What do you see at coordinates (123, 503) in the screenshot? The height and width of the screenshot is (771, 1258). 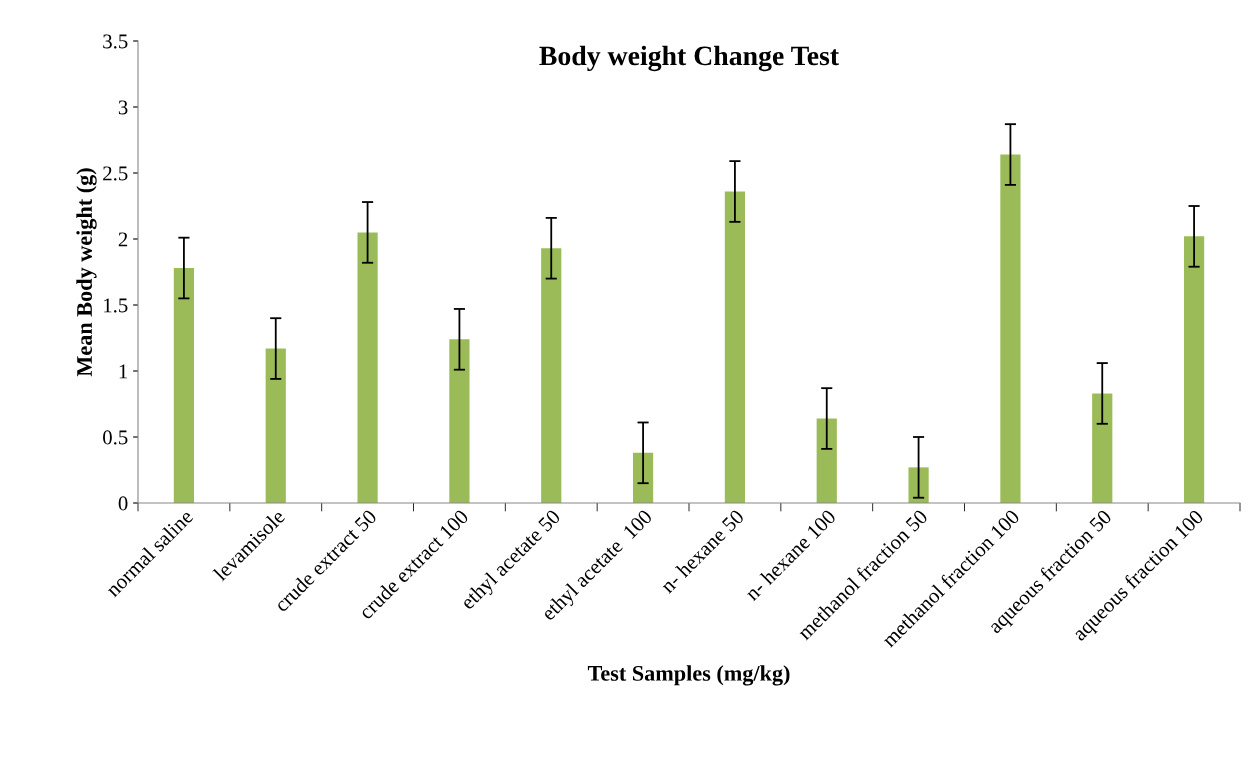 I see `y-tick-label: 0` at bounding box center [123, 503].